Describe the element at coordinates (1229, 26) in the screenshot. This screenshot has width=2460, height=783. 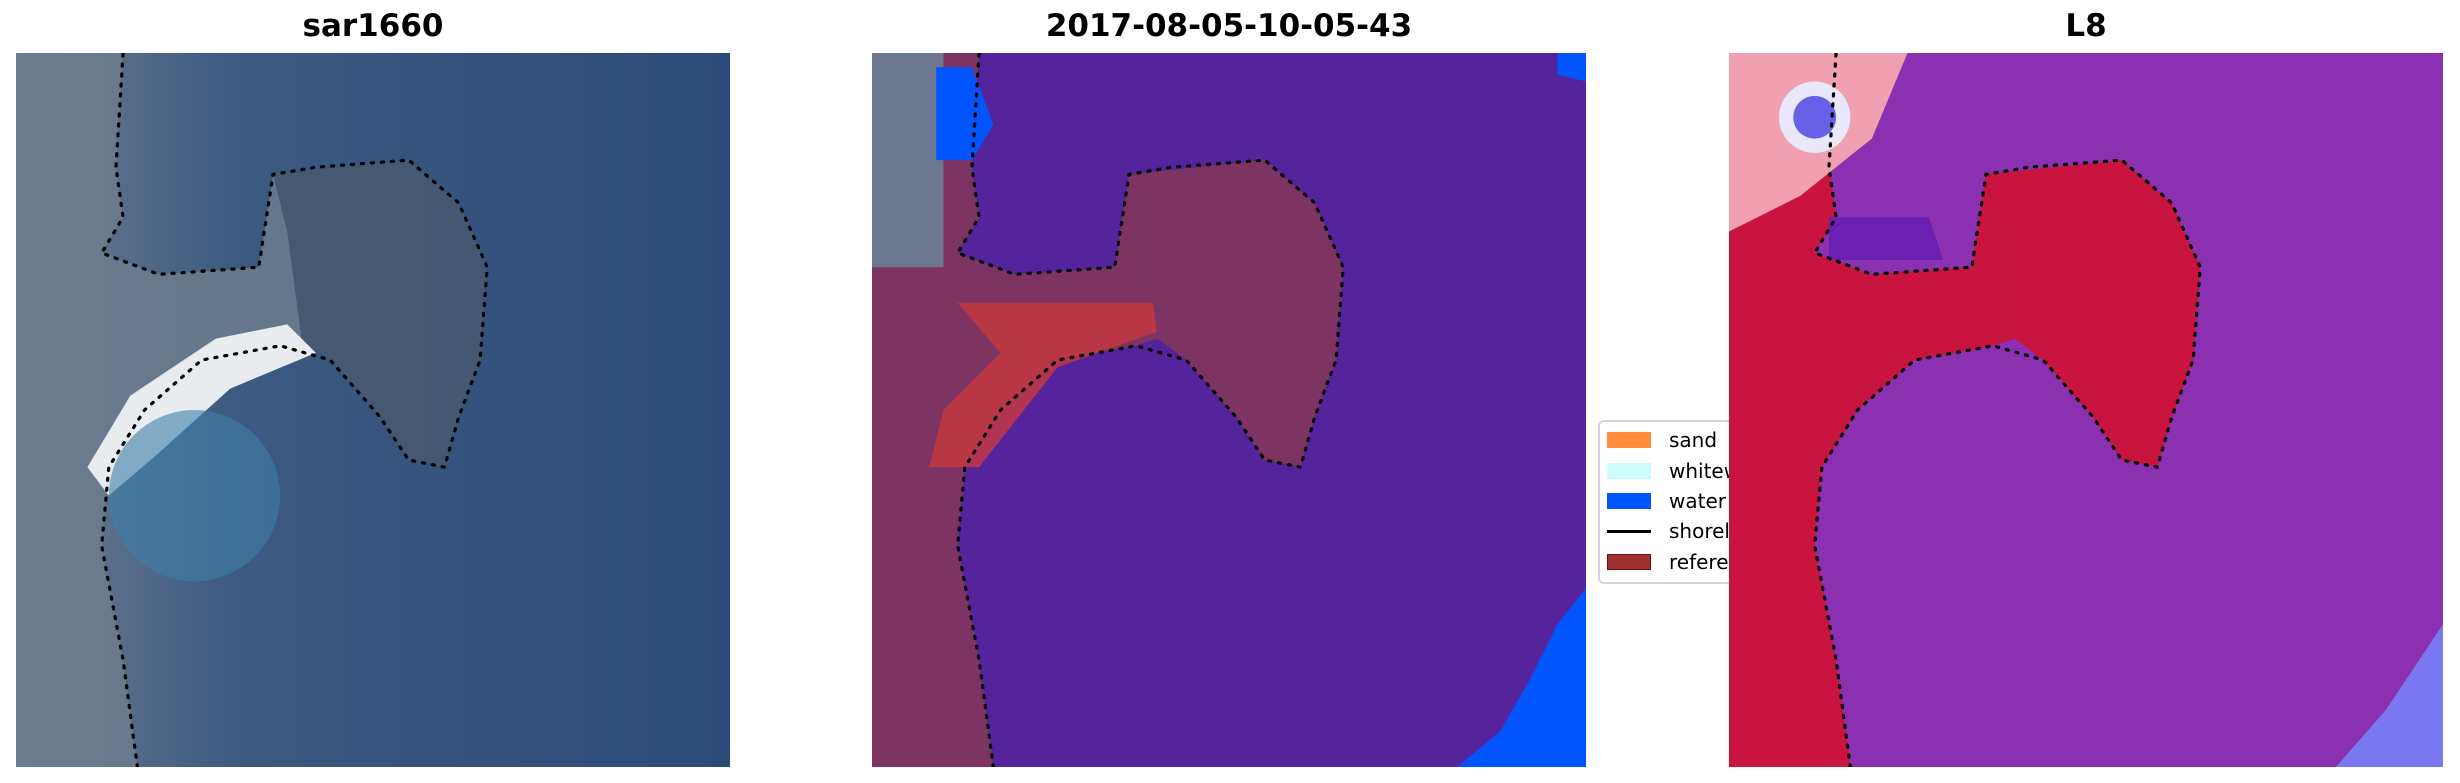
I see `panel-title-date: 2017-08-05-10-05-43` at that location.